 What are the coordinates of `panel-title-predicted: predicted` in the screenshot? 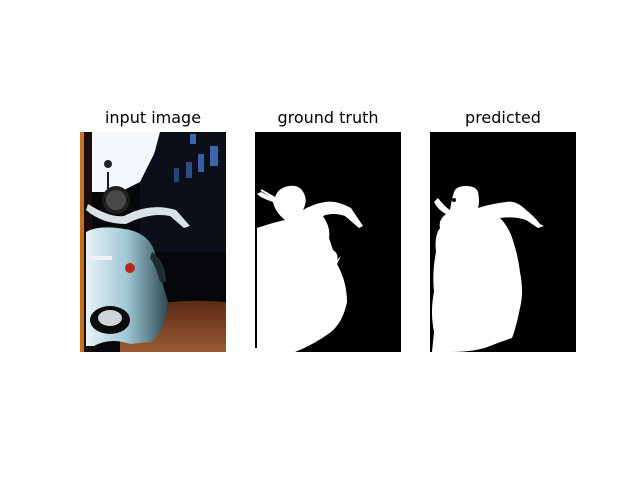 It's located at (503, 117).